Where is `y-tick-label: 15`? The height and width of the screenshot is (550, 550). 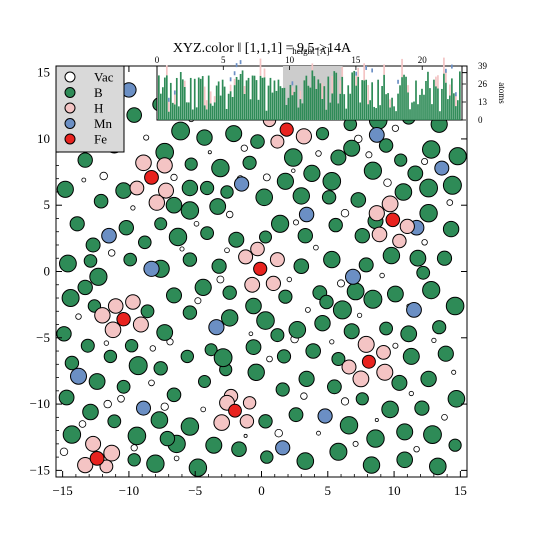
y-tick-label: 15 is located at coordinates (43, 72).